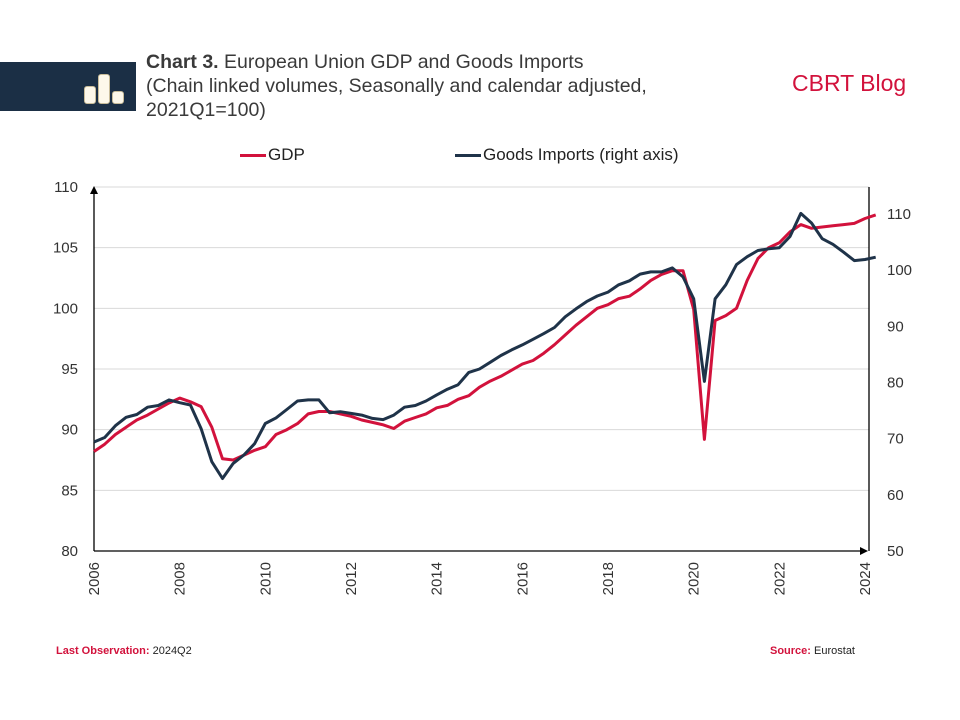 The image size is (960, 720). Describe the element at coordinates (480, 578) in the screenshot. I see `x-axis-ticks: 2006 2008 2010 2012 2014 2016 2018 2020 2022 2024` at that location.